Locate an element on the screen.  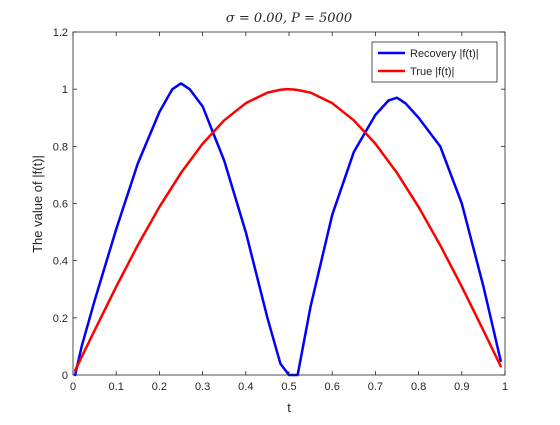
y-axis-label: The value of |f(t)| is located at coordinates (37, 204).